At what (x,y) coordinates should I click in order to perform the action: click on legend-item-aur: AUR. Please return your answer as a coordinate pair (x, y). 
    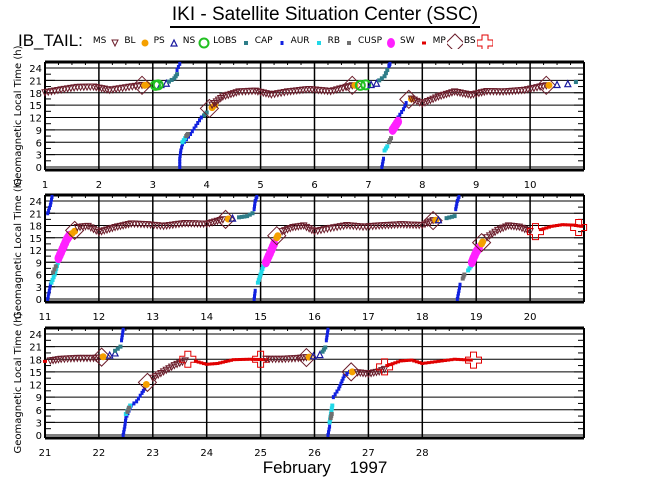
    Looking at the image, I should click on (309, 41).